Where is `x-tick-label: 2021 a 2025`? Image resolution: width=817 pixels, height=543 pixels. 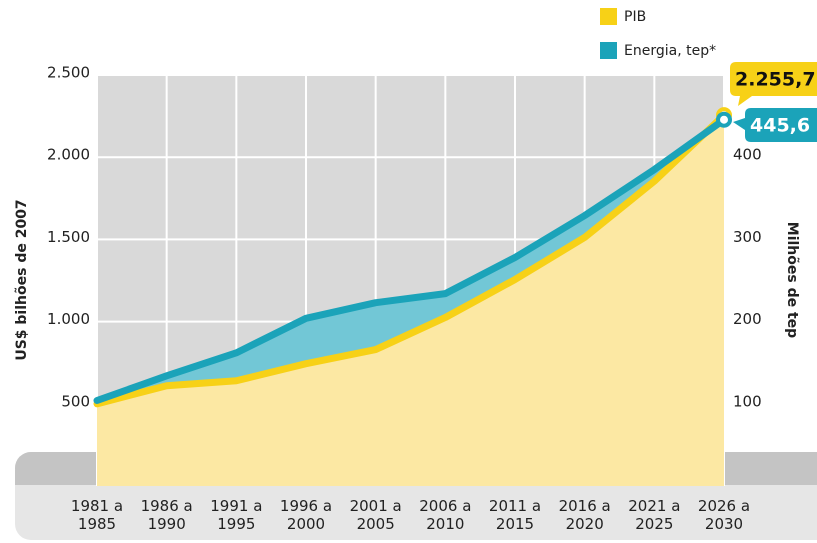
x-tick-label: 2021 a 2025 is located at coordinates (654, 515).